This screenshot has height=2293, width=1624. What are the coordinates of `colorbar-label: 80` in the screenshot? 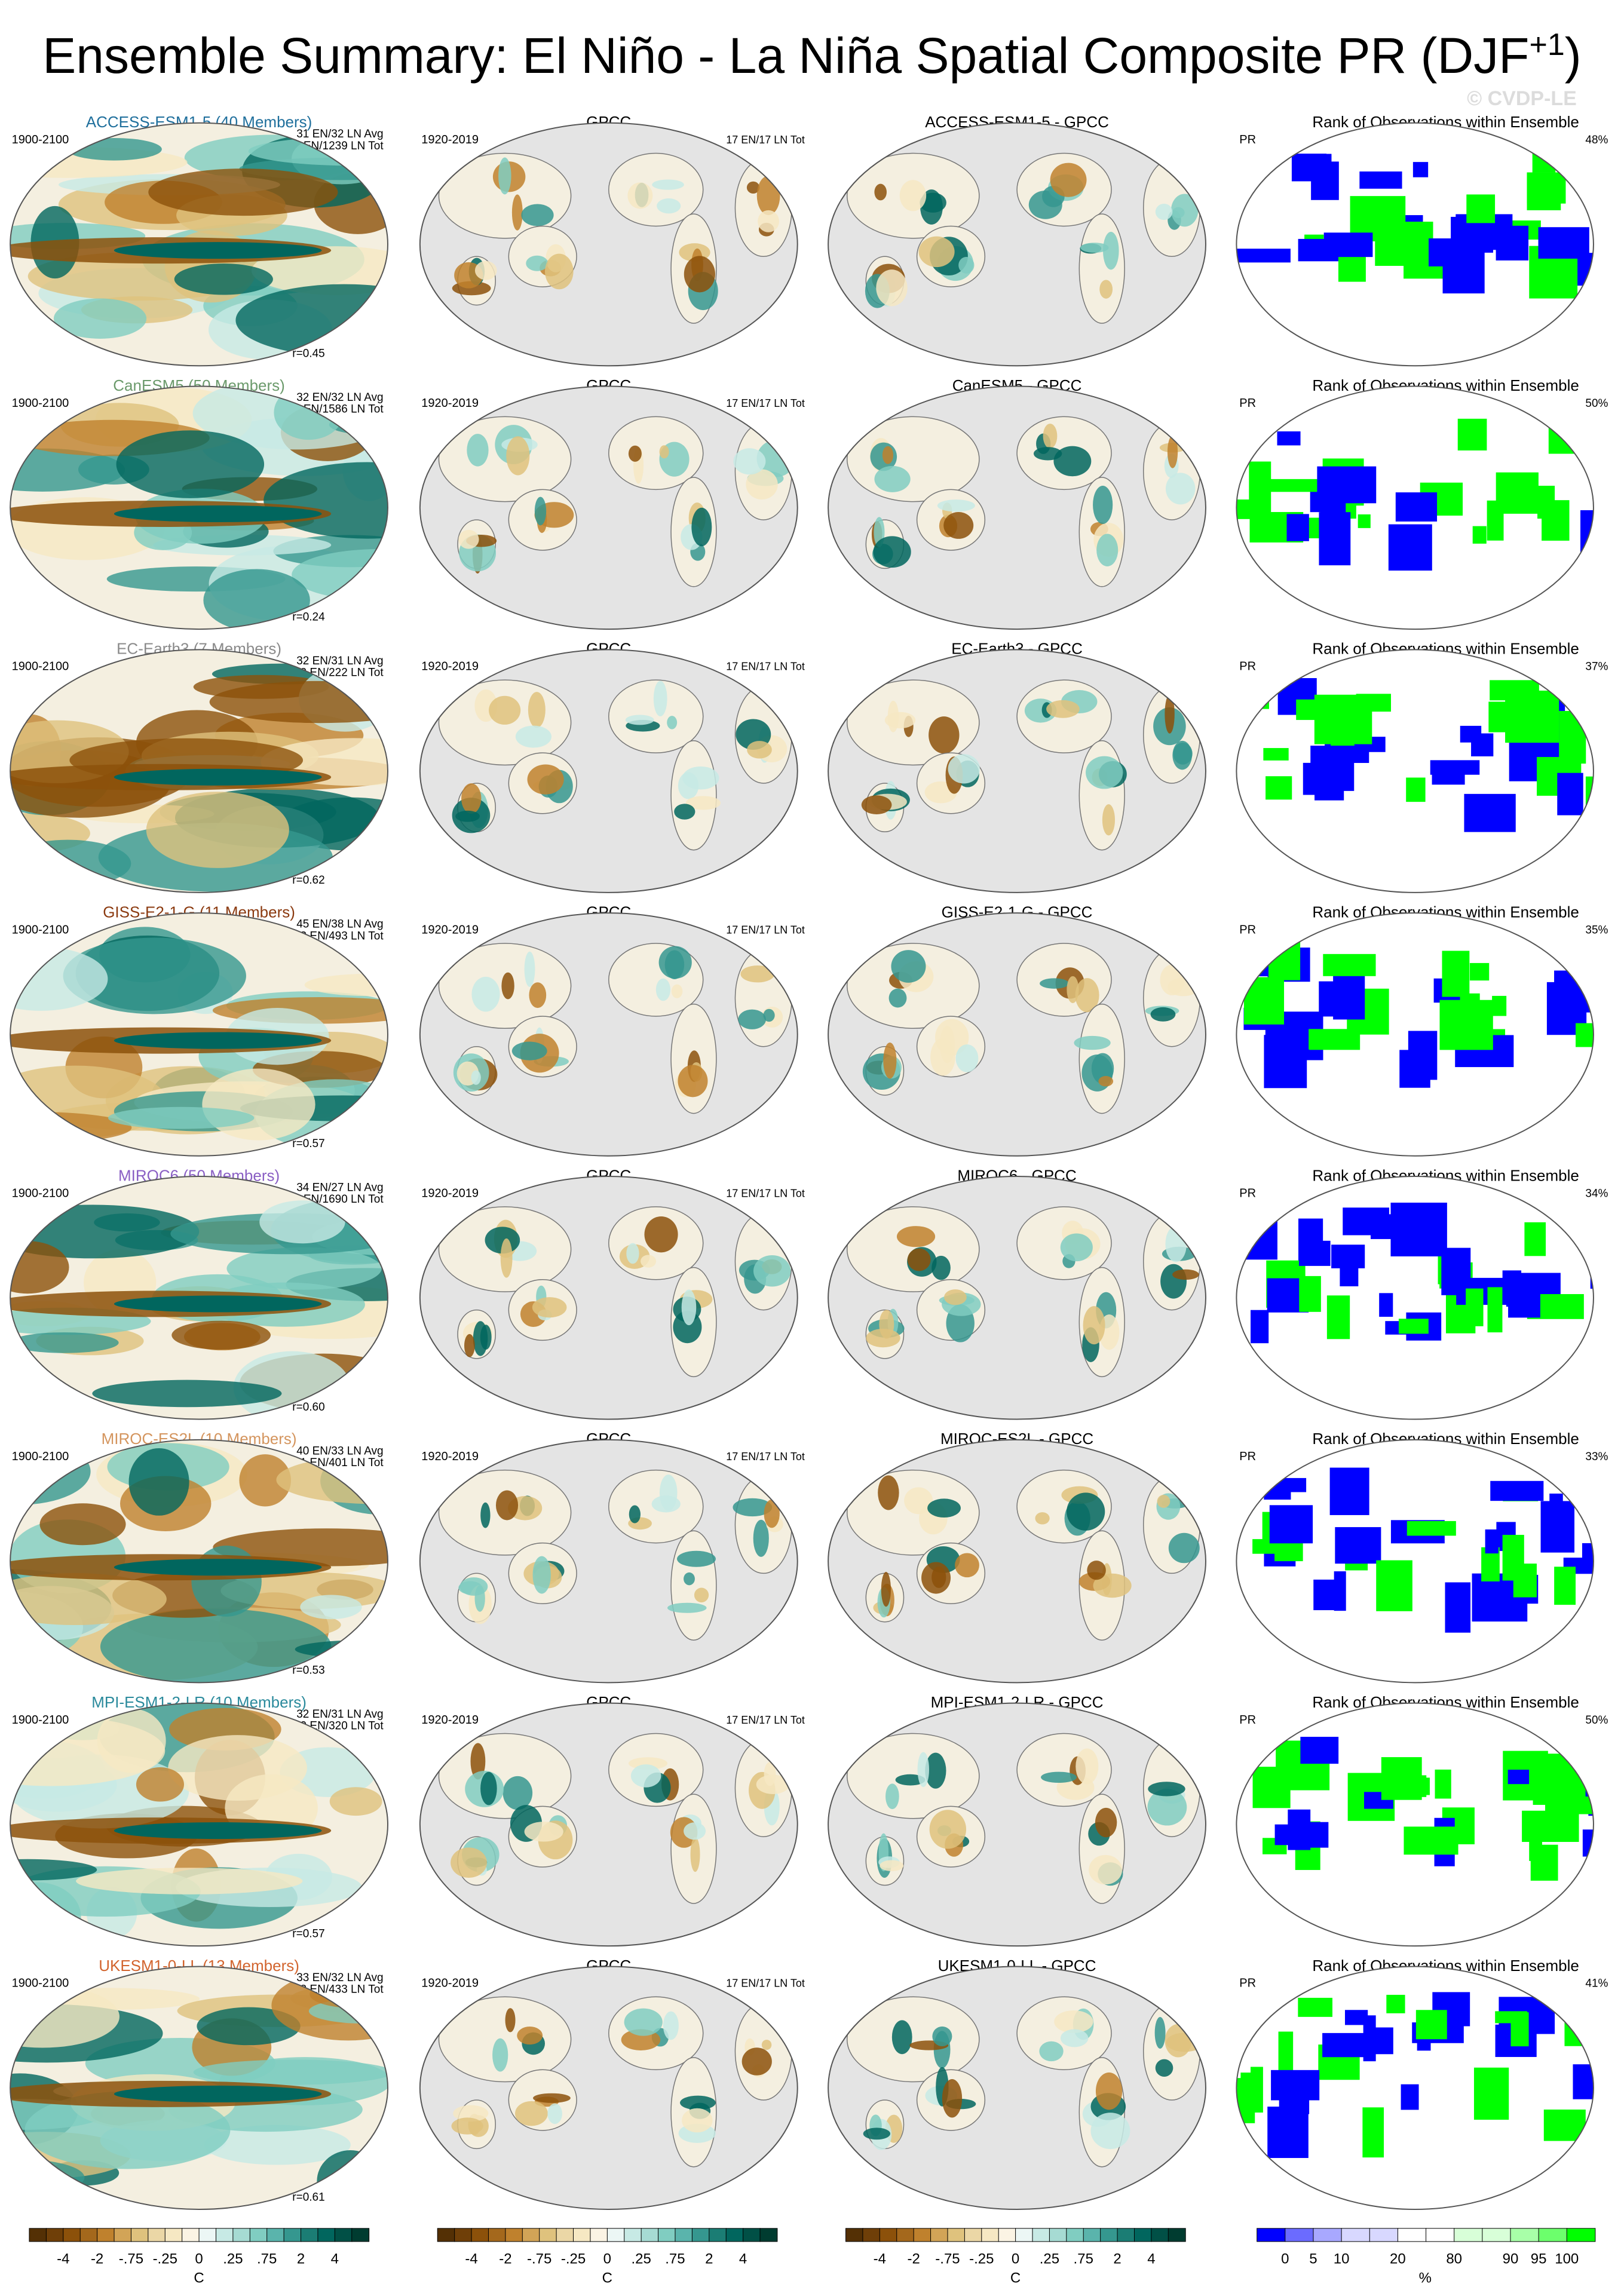 It's located at (1454, 2259).